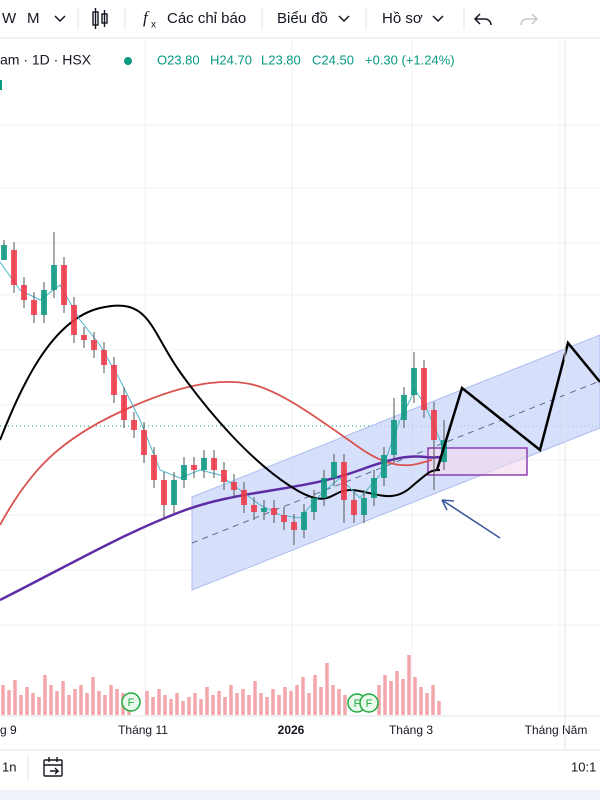 This screenshot has width=600, height=800. I want to click on interval-chevron, so click(60, 19).